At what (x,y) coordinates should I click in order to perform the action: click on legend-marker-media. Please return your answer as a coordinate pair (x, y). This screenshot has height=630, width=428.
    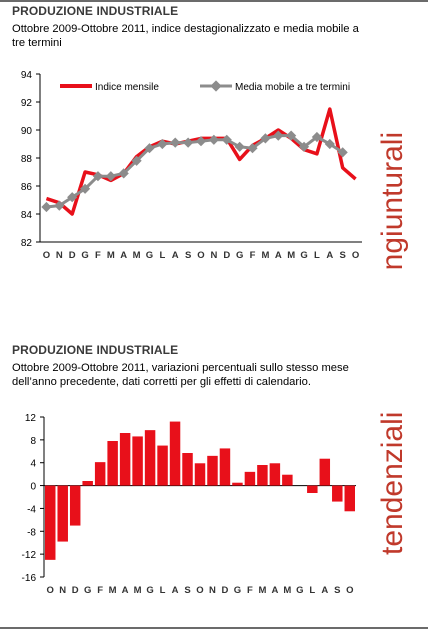
    Looking at the image, I should click on (216, 86).